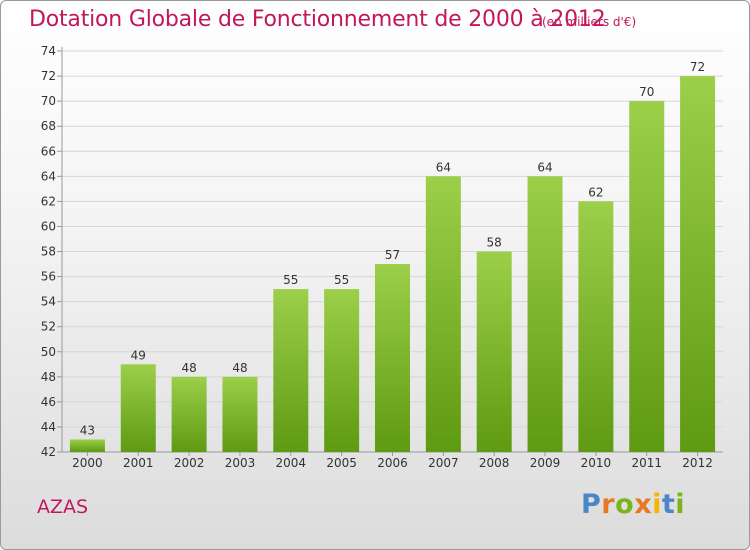 Image resolution: width=750 pixels, height=550 pixels. Describe the element at coordinates (48, 377) in the screenshot. I see `y-tick-label: 48` at that location.